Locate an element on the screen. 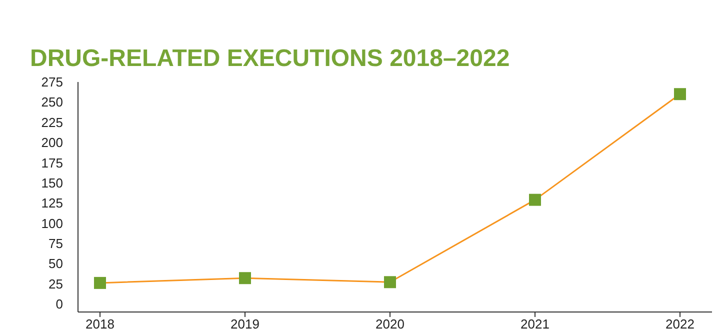 Image resolution: width=724 pixels, height=329 pixels. y-tick-label: 150 is located at coordinates (52, 182).